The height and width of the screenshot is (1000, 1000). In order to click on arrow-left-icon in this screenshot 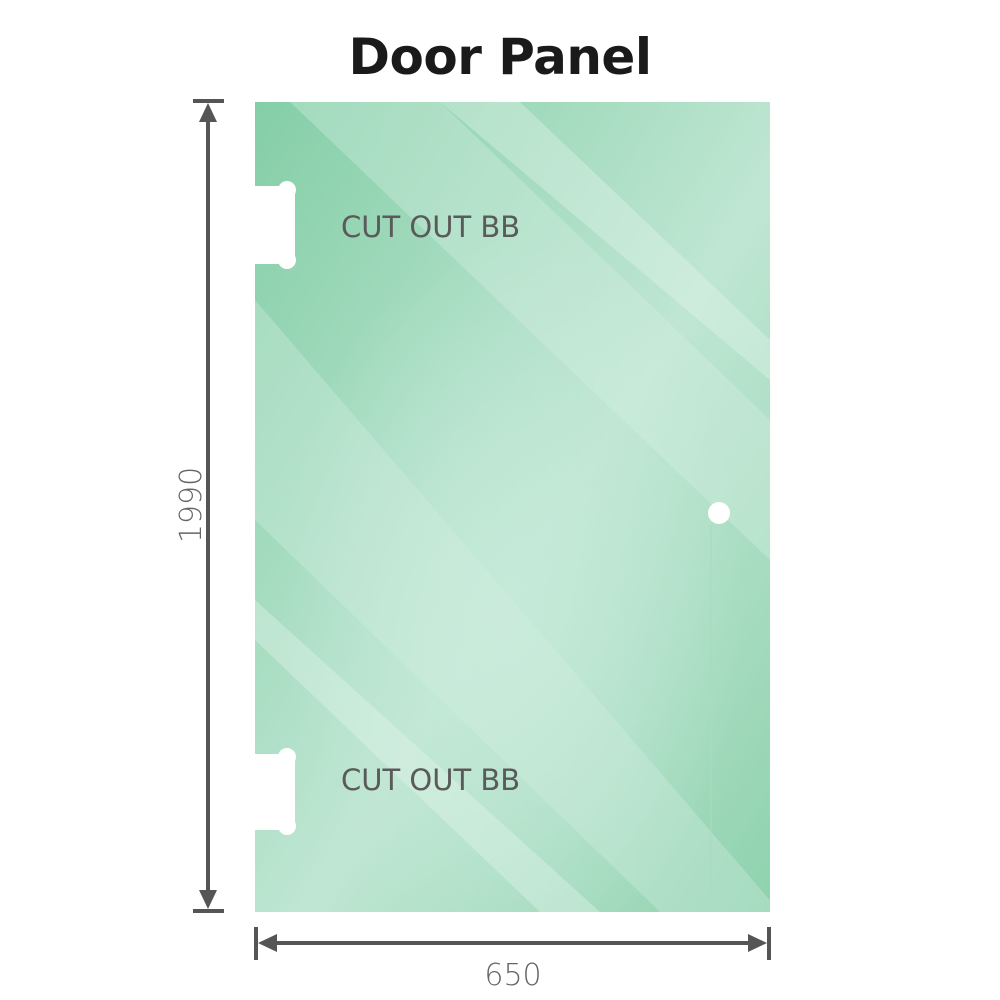, I will do `click(267, 943)`.